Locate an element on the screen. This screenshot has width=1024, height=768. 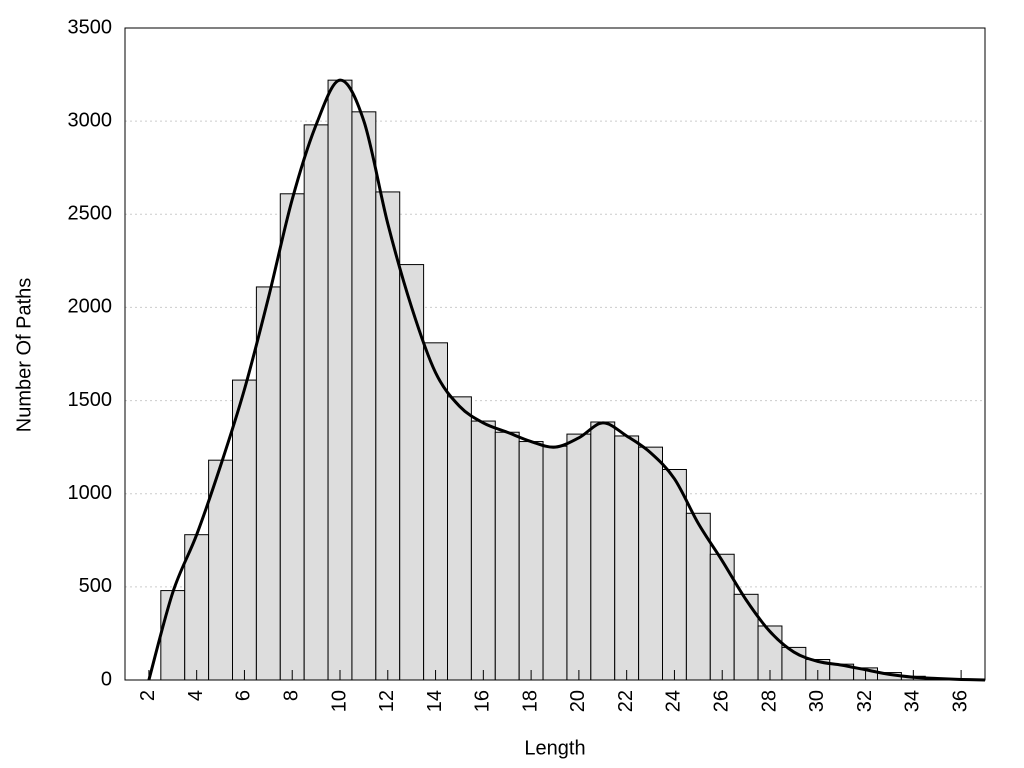
x-tick-label: 32 is located at coordinates (865, 701).